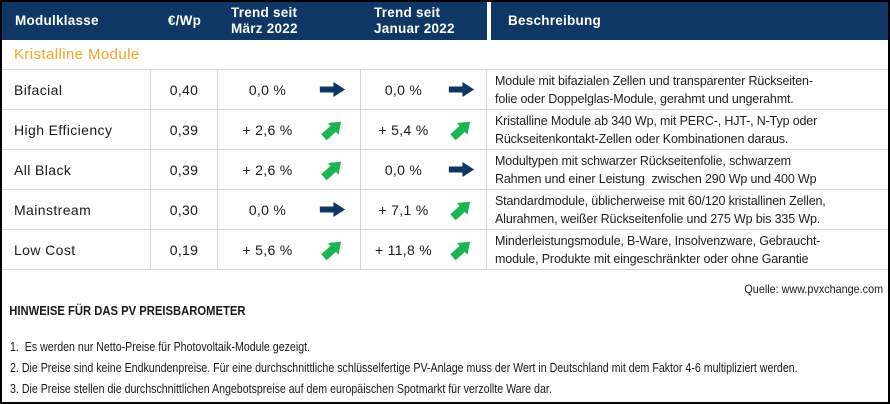  What do you see at coordinates (445, 55) in the screenshot?
I see `section-row: Kristalline Module` at bounding box center [445, 55].